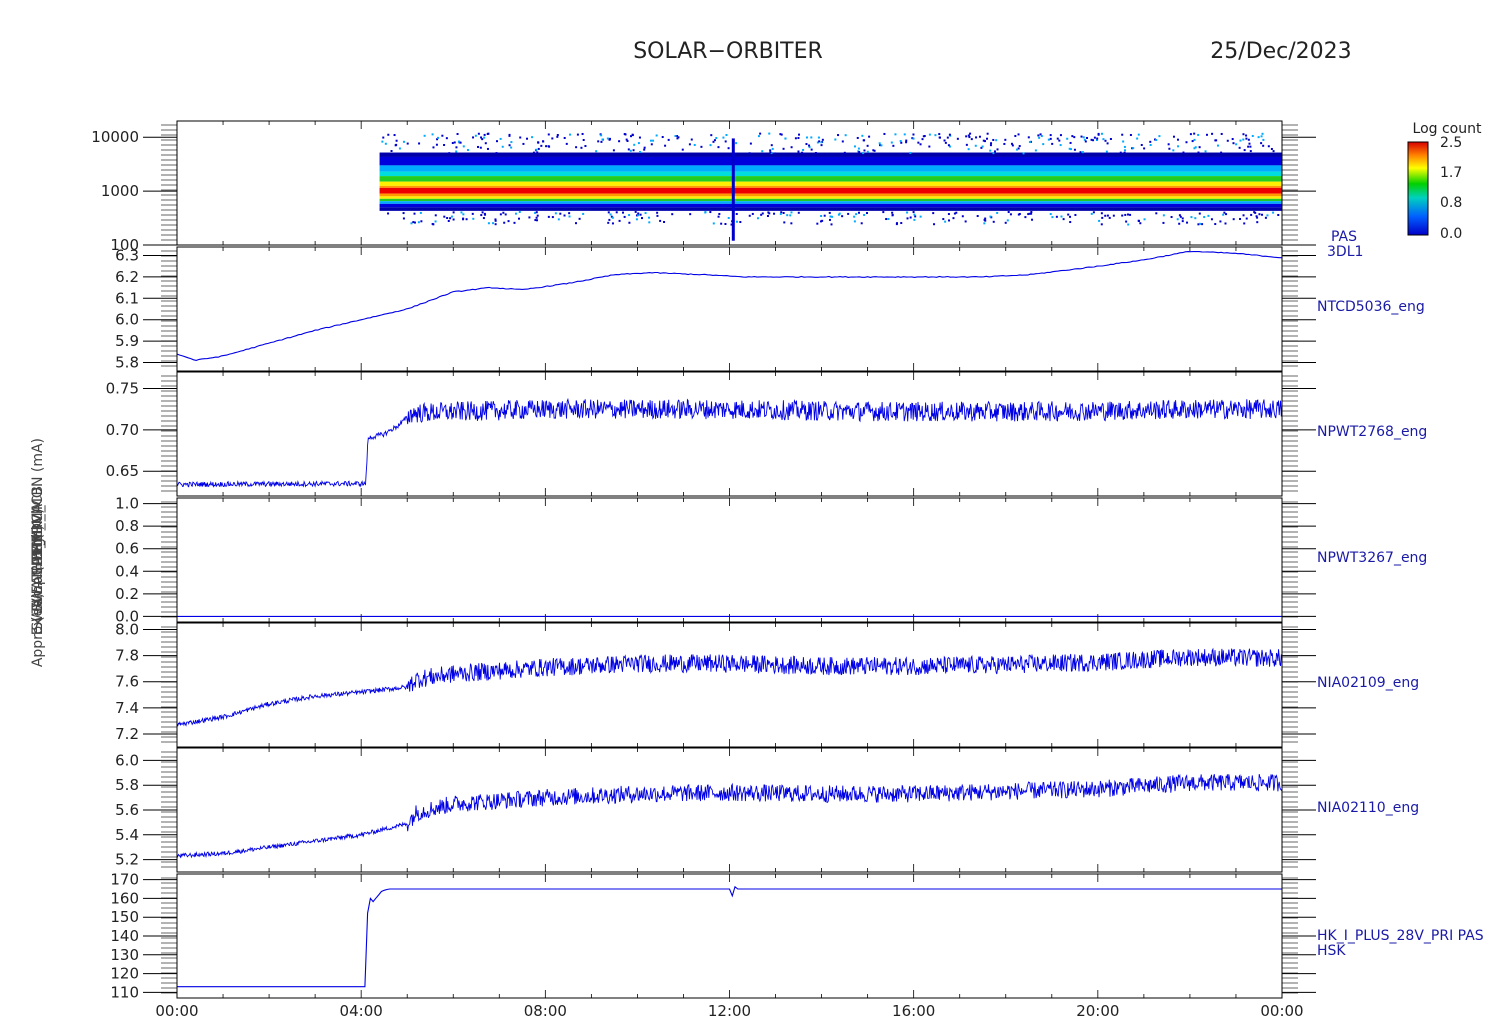  I want to click on y-tick-label: 5.4, so click(127, 835).